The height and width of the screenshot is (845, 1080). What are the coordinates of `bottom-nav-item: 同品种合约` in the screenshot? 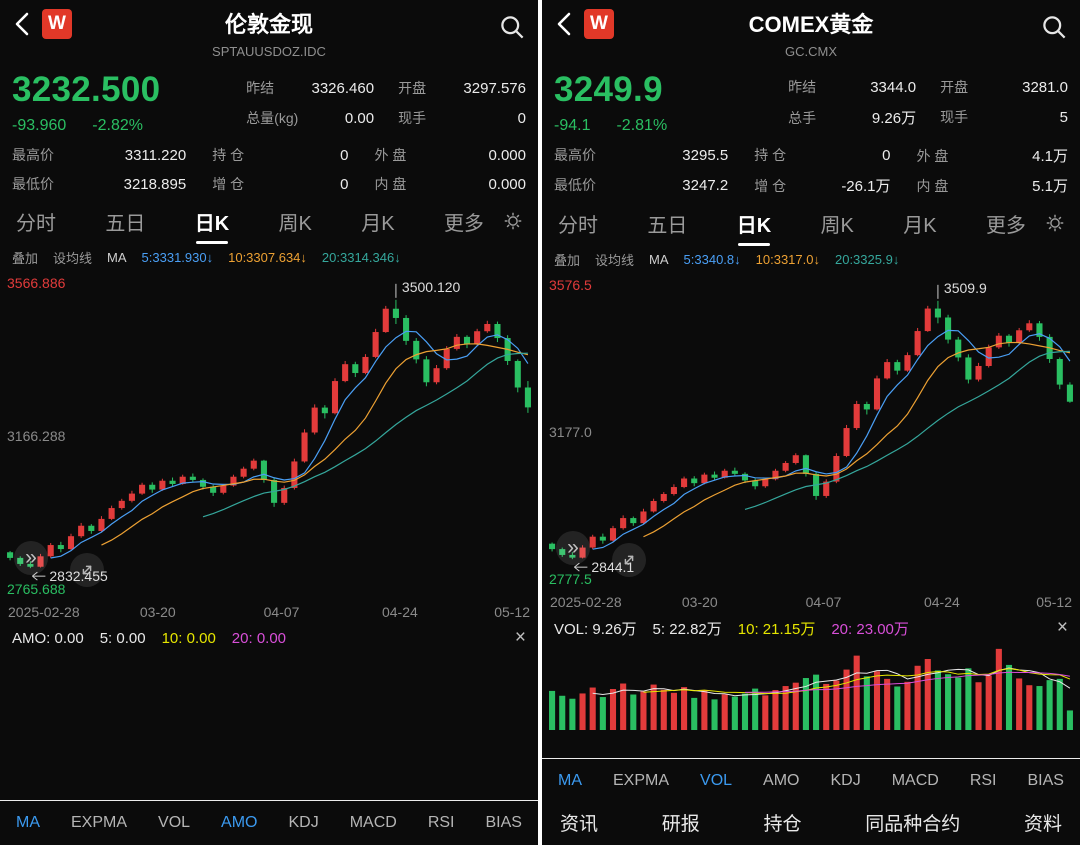 It's located at (913, 824).